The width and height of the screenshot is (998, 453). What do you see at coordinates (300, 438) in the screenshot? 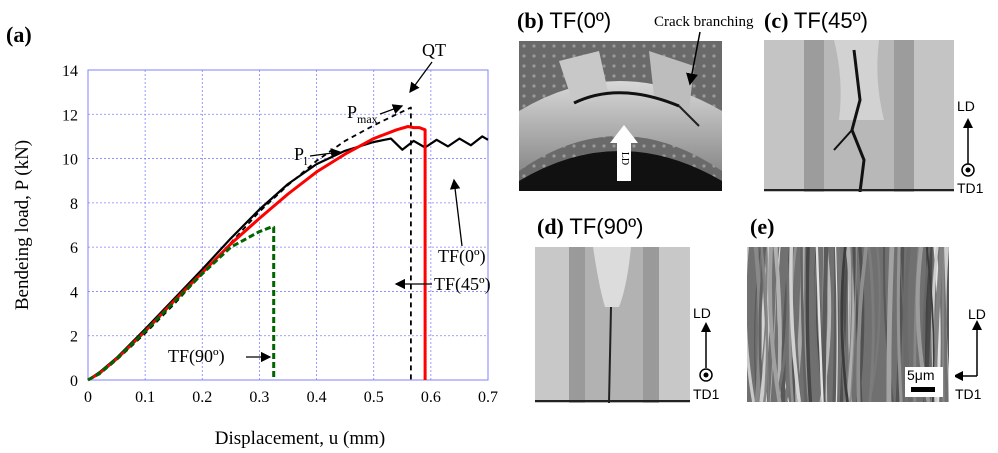
I see `x-axis-label: Displacement, u (mm)` at bounding box center [300, 438].